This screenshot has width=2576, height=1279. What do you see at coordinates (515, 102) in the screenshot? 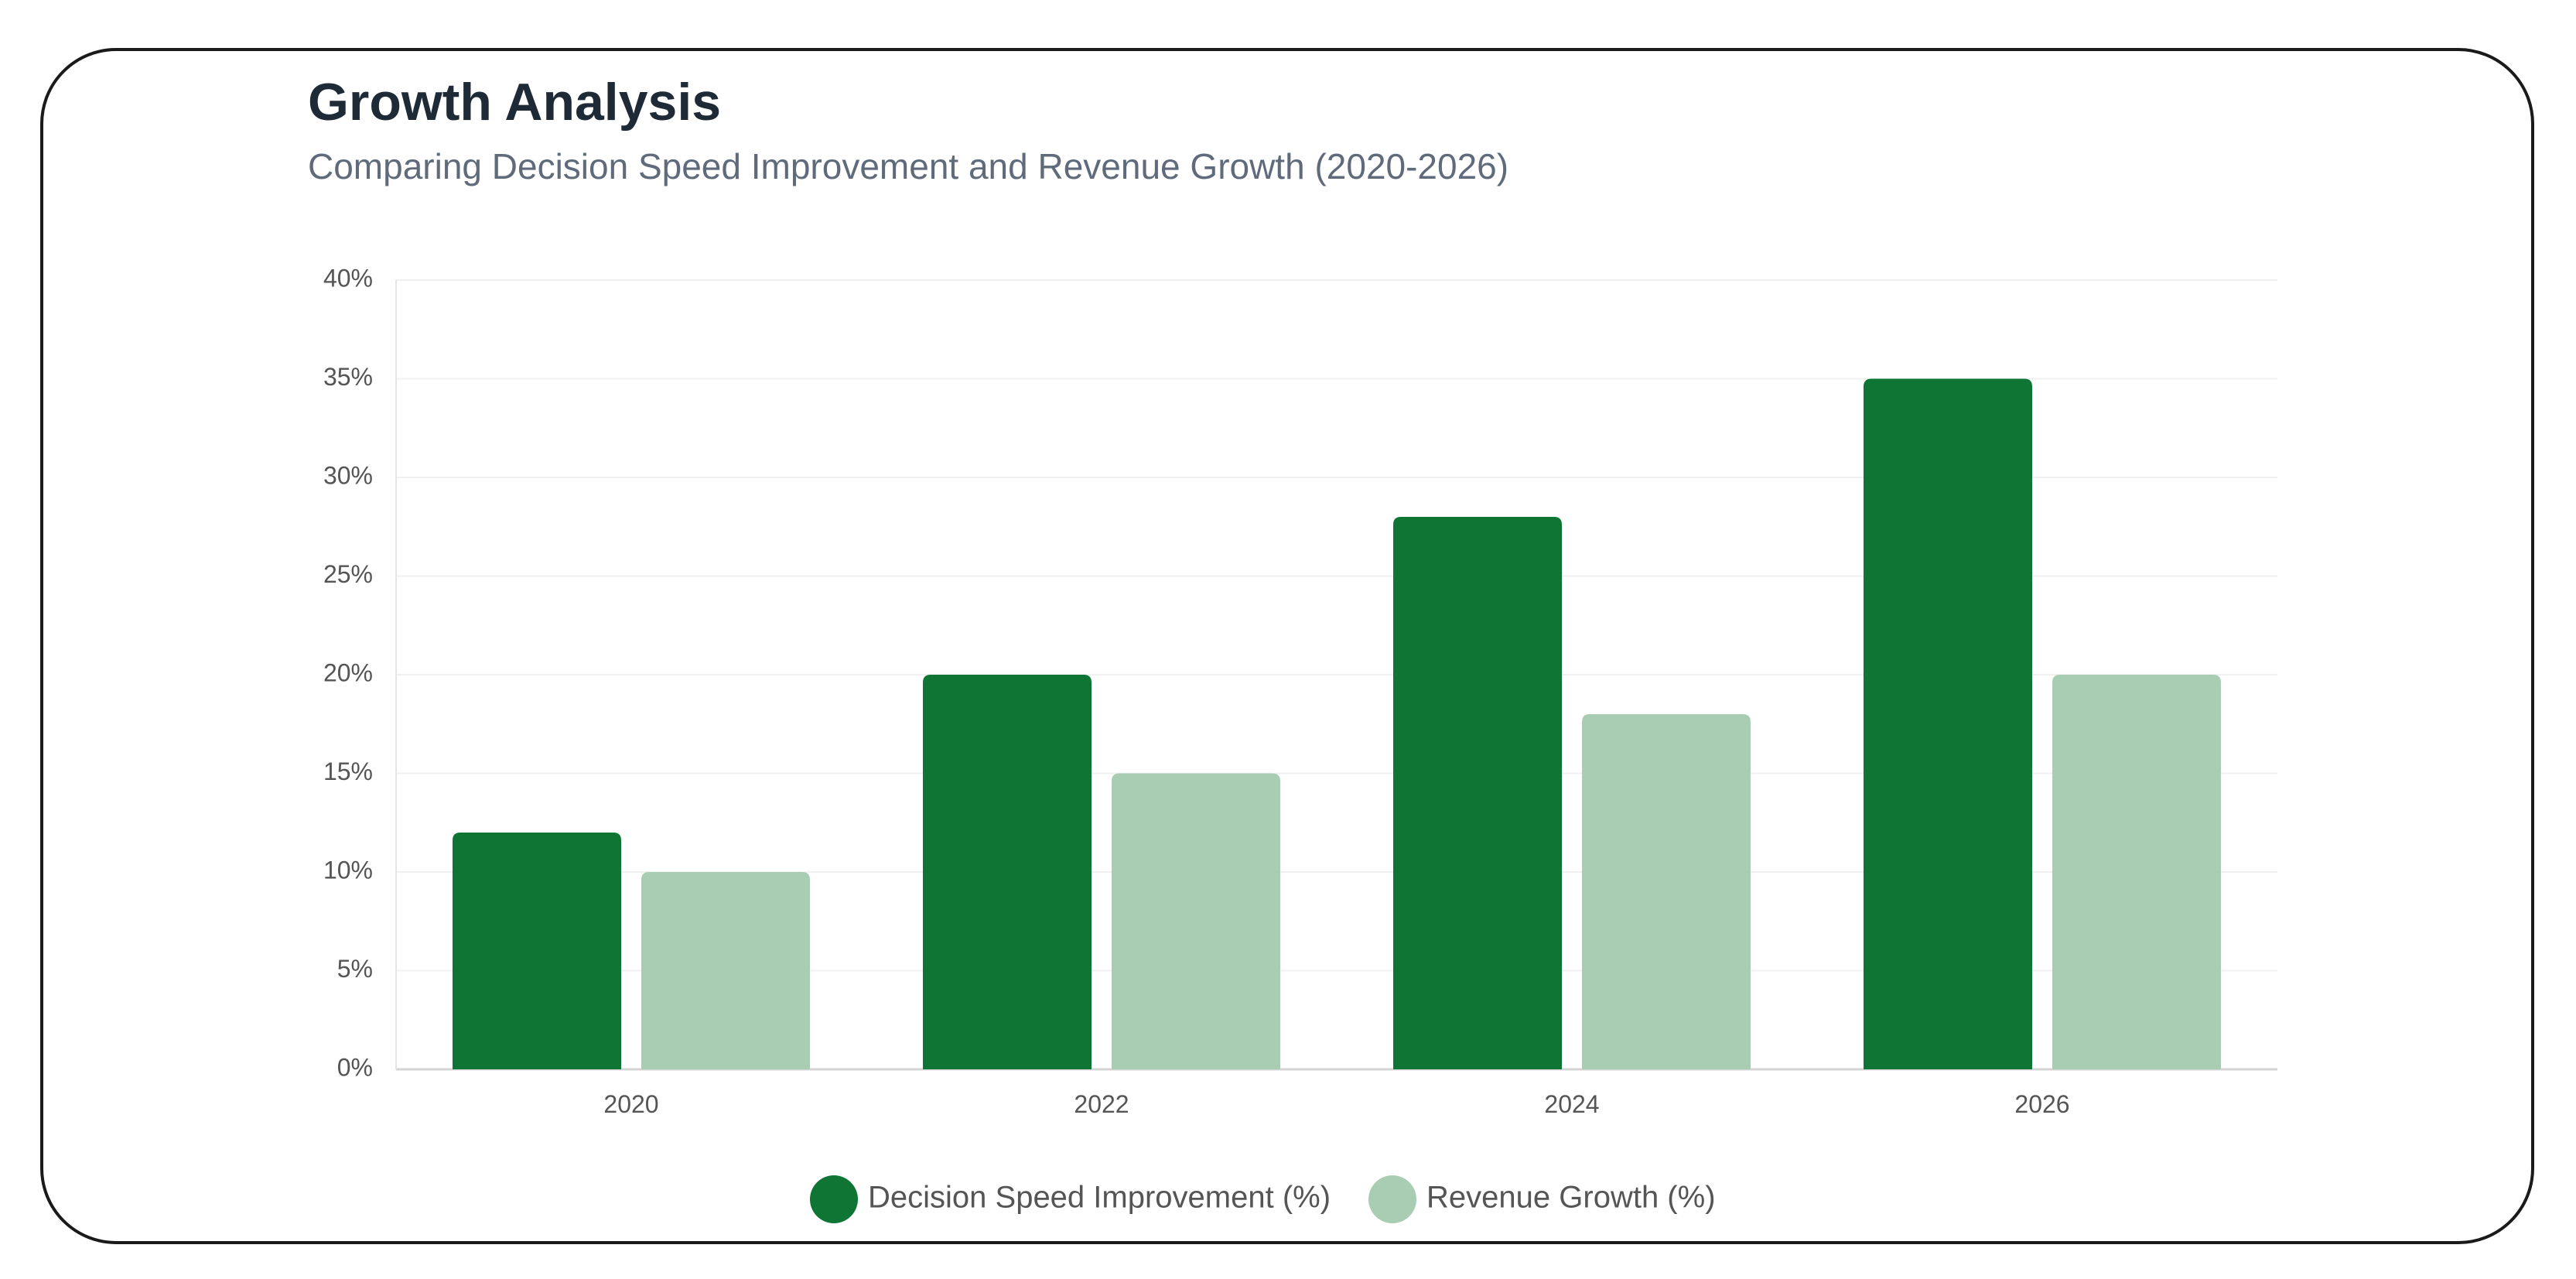
I see `page-title: Growth Analysis` at bounding box center [515, 102].